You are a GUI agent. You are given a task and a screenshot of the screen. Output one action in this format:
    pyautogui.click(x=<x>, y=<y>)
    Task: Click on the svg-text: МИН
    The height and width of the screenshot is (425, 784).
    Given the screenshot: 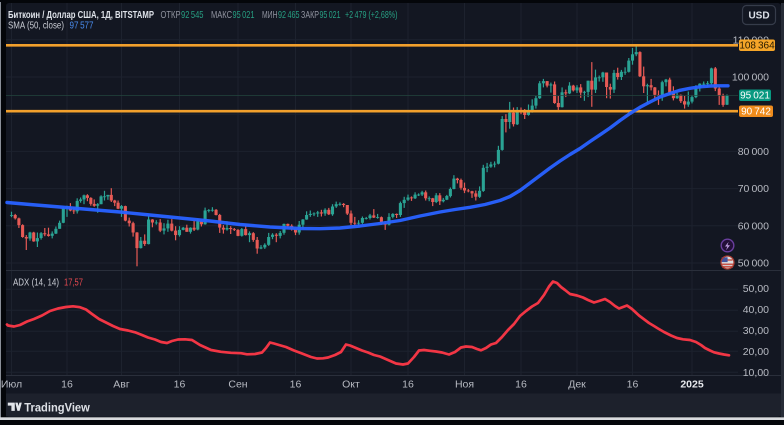 What is the action you would take?
    pyautogui.click(x=270, y=15)
    